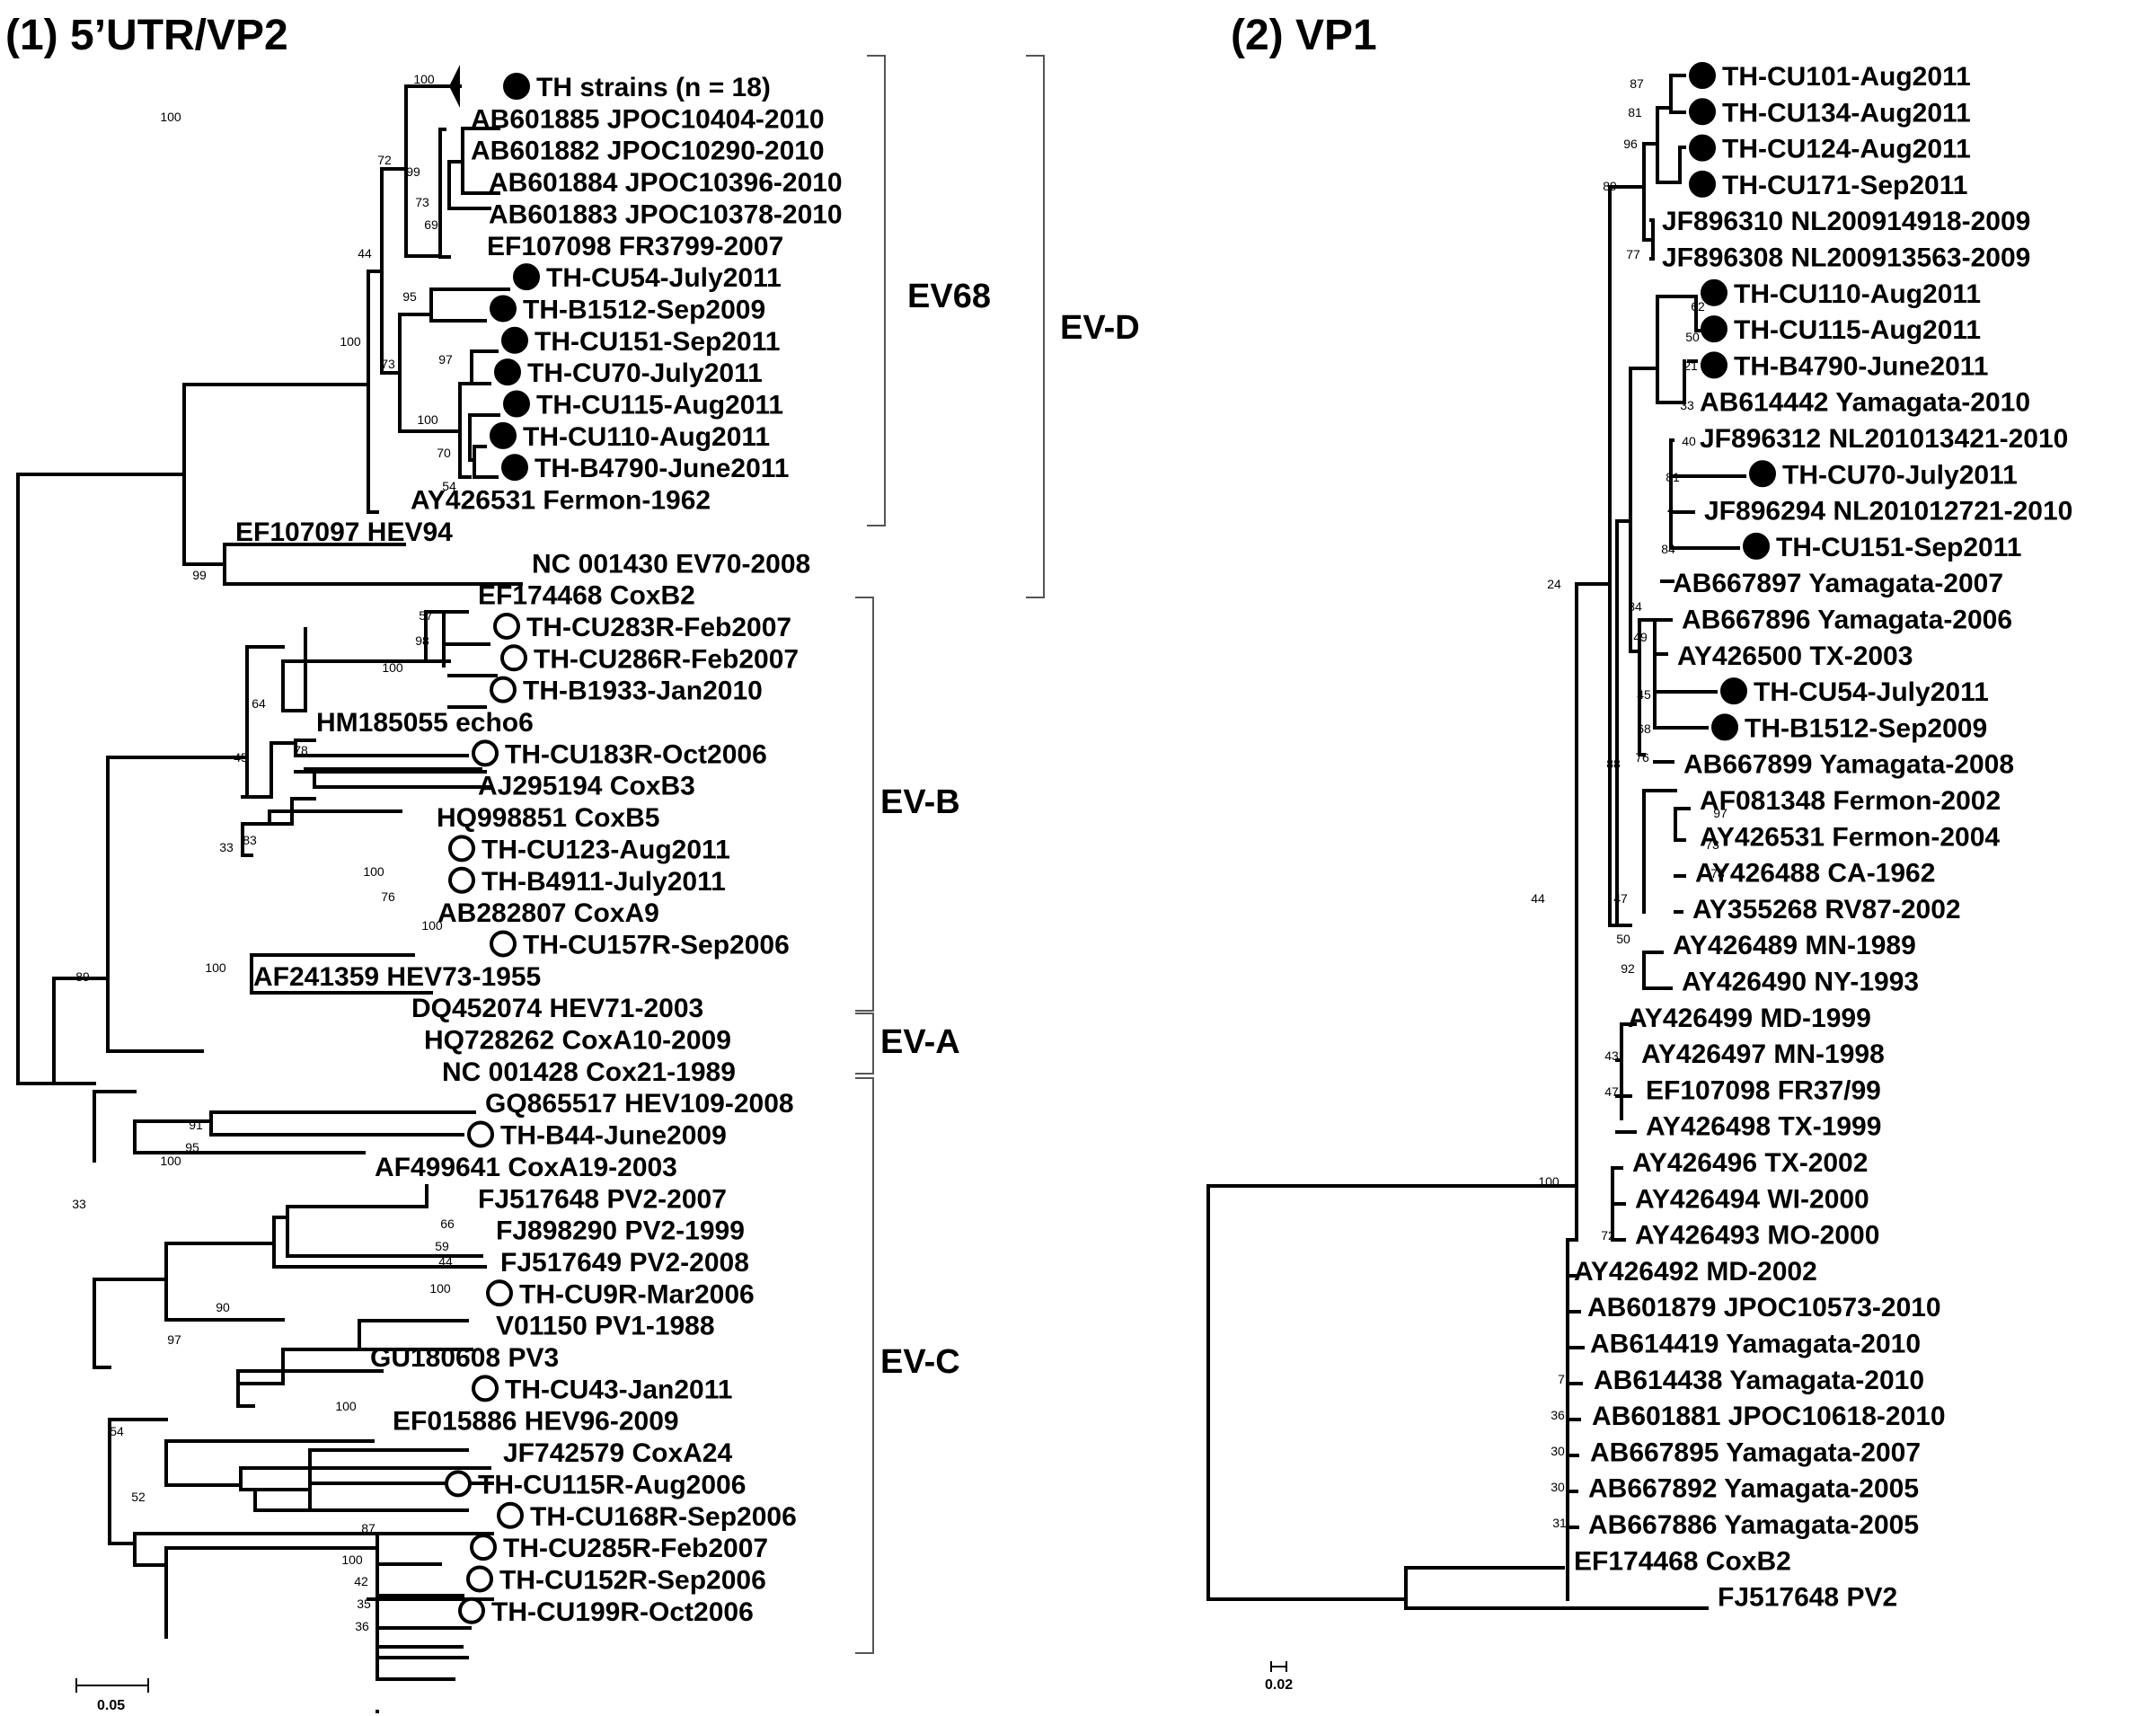 The image size is (2156, 1716). I want to click on tip-label: TH-B1933-Jan2010, so click(643, 691).